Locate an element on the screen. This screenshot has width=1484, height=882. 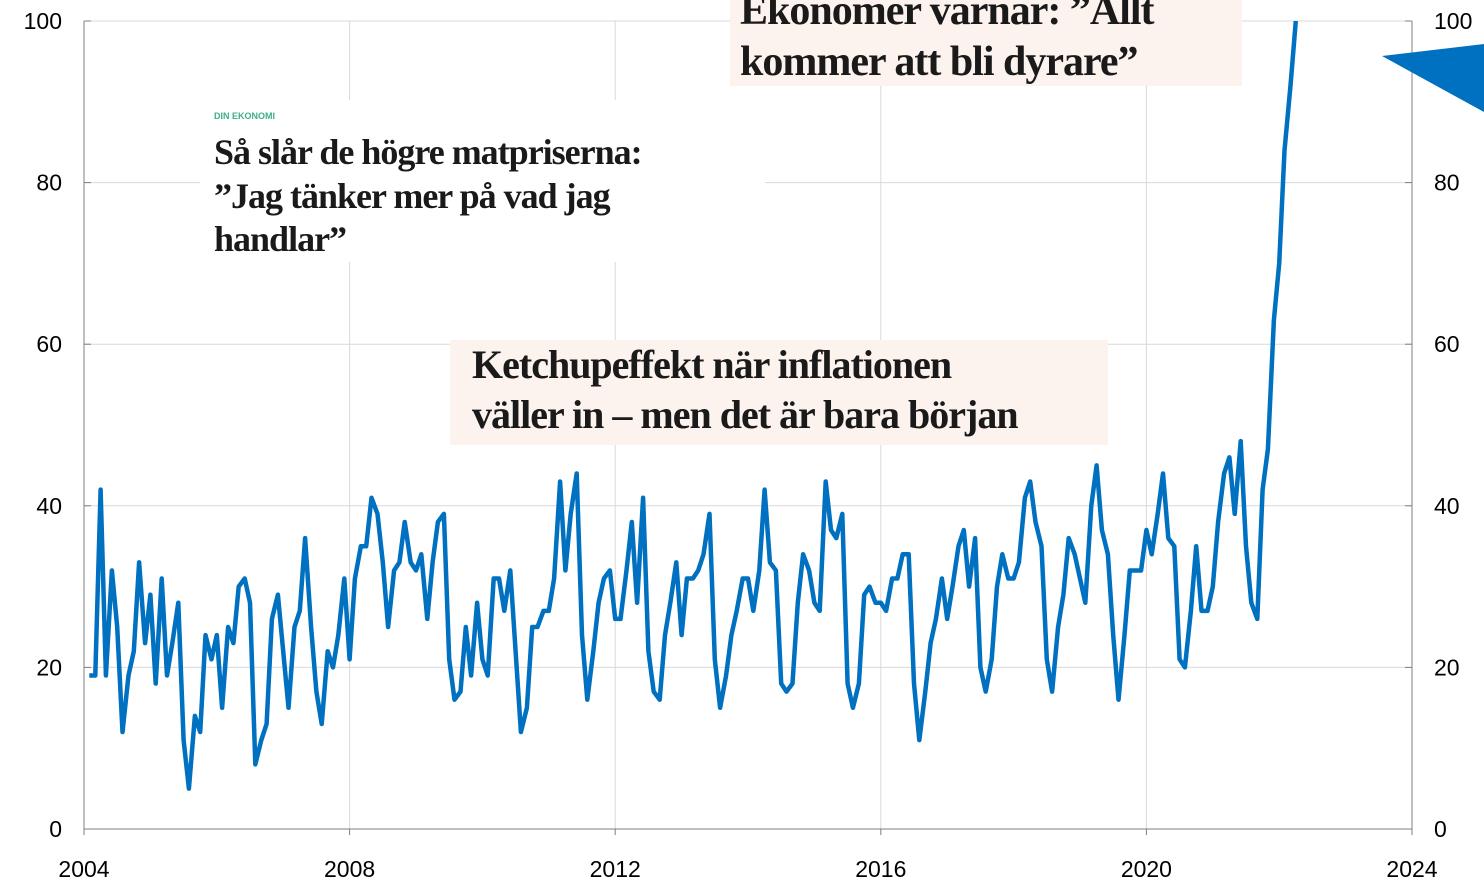
headline-line: ”Jag tänker mer på vad jag is located at coordinates (412, 196).